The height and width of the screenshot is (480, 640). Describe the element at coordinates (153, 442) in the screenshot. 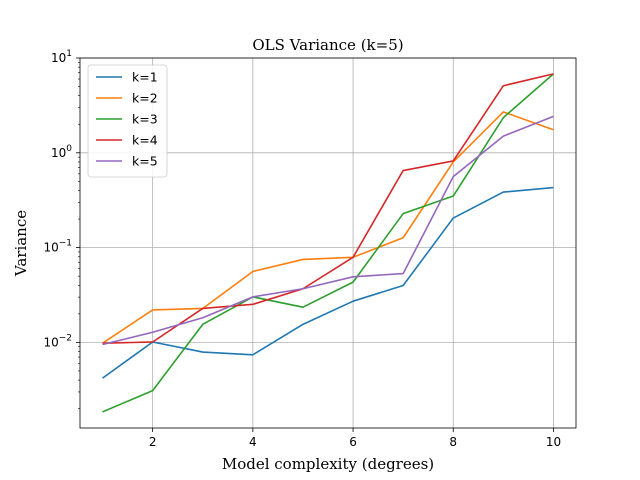

I see `x-tick-label: 2` at that location.